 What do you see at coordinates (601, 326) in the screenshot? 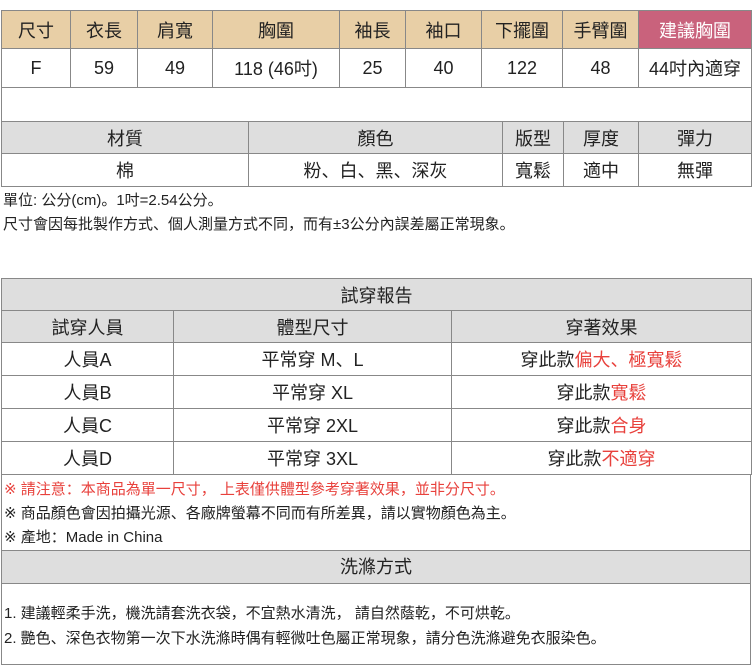
I see `header-cell: 穿著效果` at bounding box center [601, 326].